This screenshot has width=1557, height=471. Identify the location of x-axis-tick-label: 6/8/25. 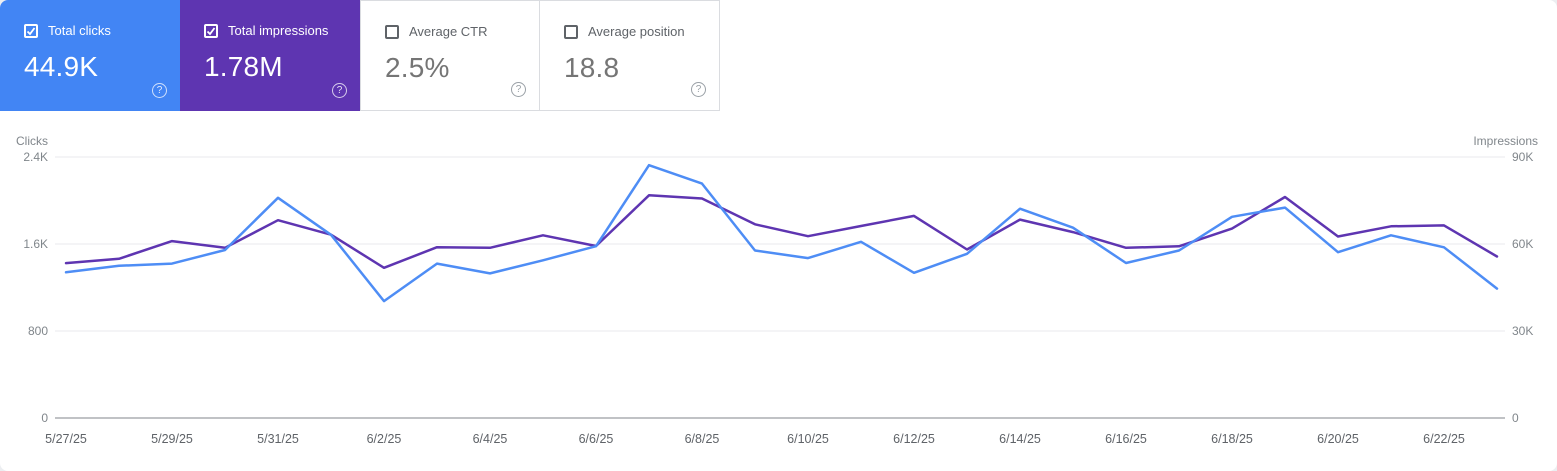
(702, 439).